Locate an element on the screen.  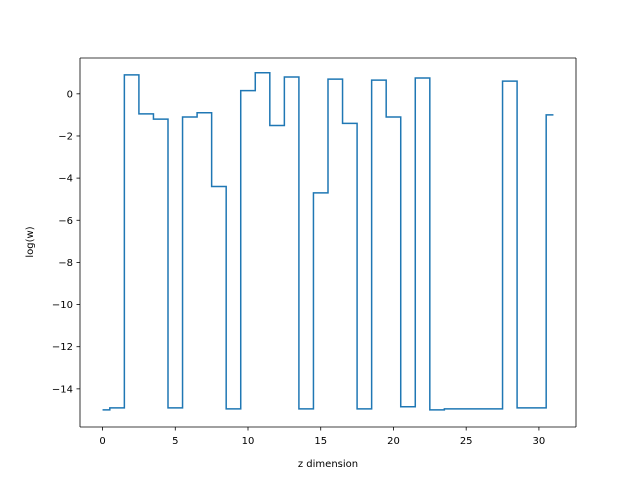
x-axis-ticks: 0 5 10 15 20 25 30 is located at coordinates (322, 437).